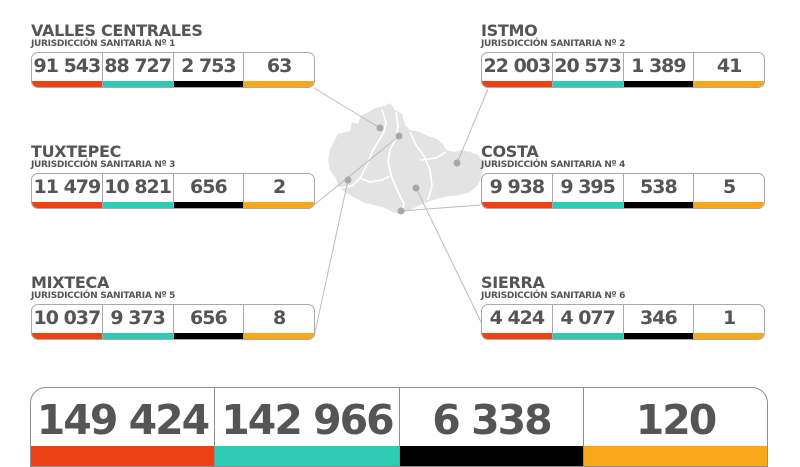  Describe the element at coordinates (138, 66) in the screenshot. I see `stat-value: 88 727` at that location.